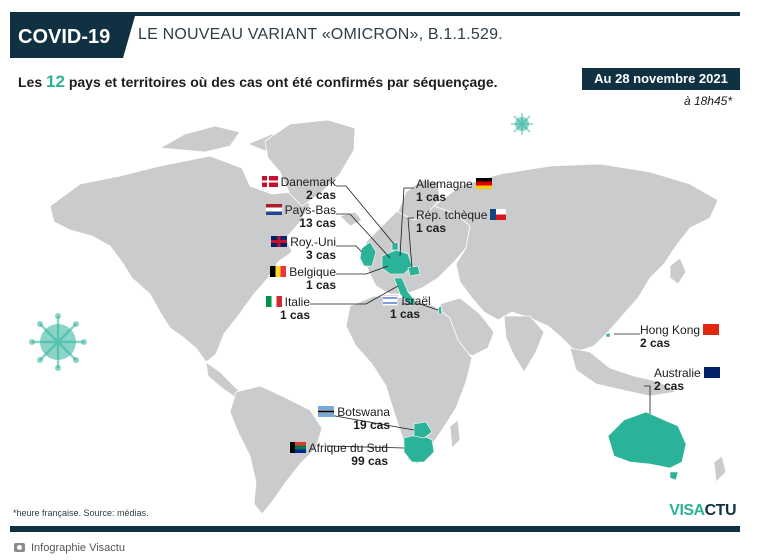 The image size is (760, 560). I want to click on covid-tag: COVID-19, so click(66, 37).